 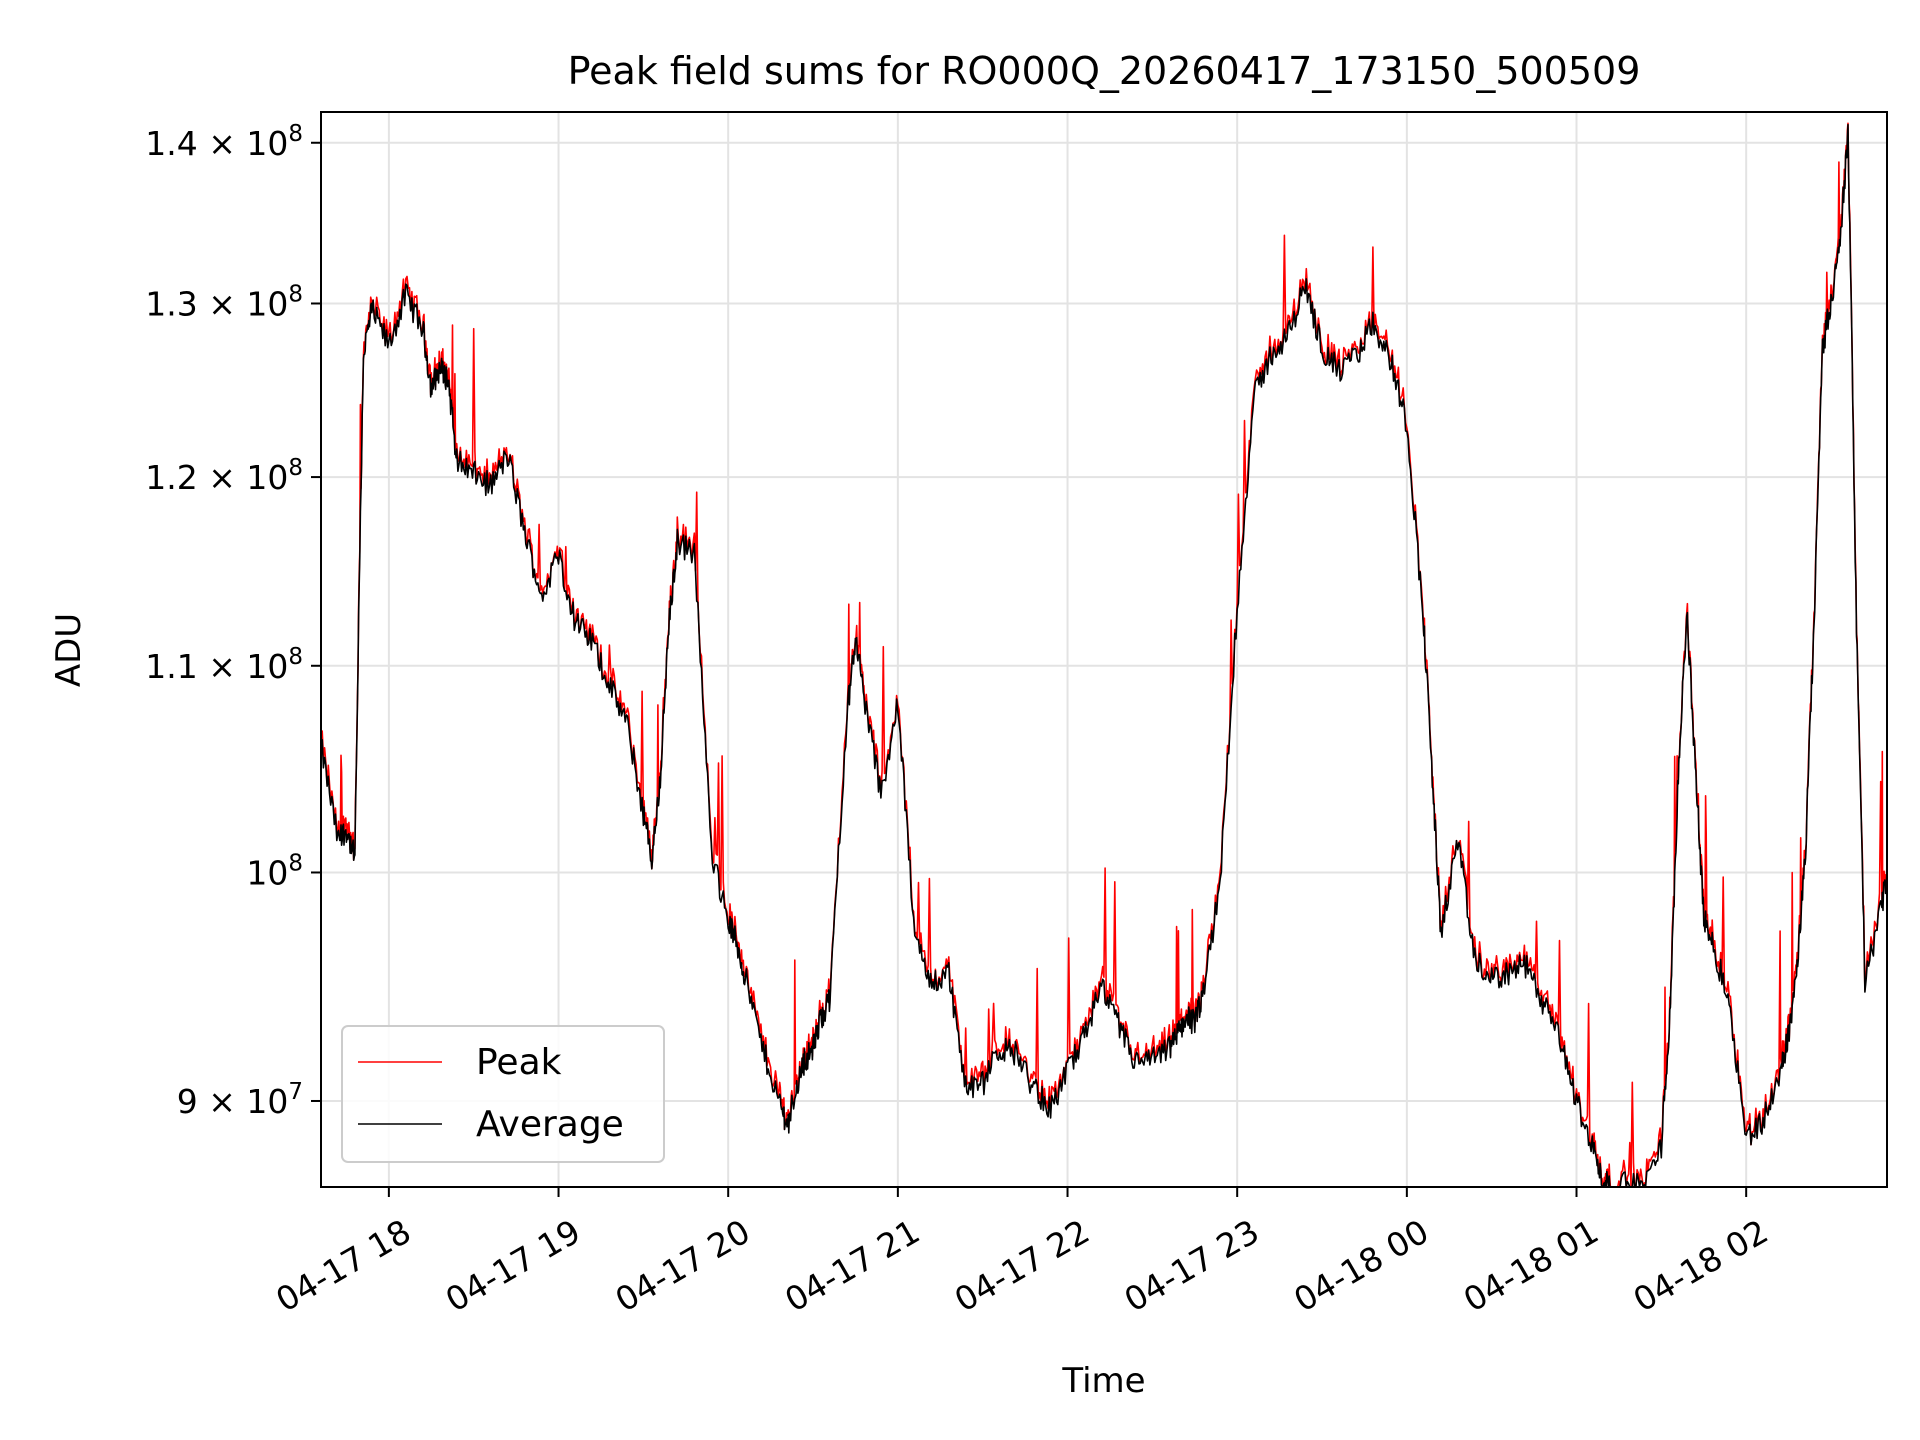 What do you see at coordinates (69, 650) in the screenshot?
I see `y-axis-label: ADU` at bounding box center [69, 650].